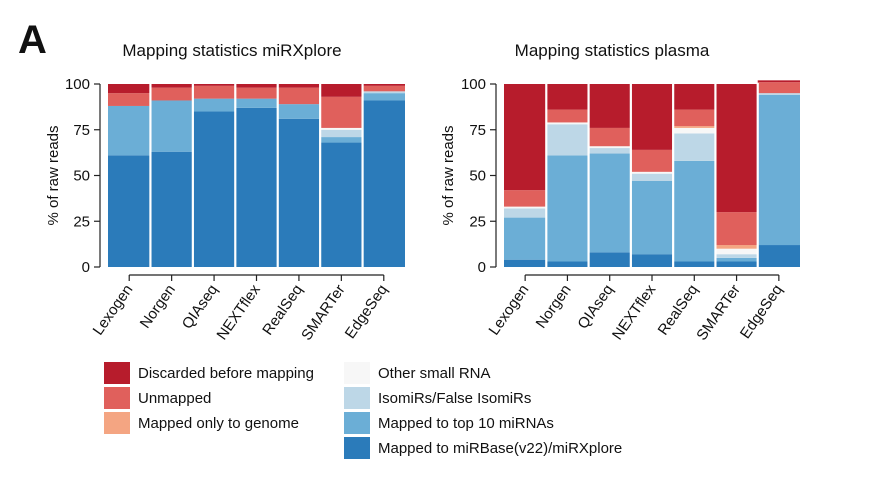  I want to click on y-axis-label: % of raw reads, so click(448, 175).